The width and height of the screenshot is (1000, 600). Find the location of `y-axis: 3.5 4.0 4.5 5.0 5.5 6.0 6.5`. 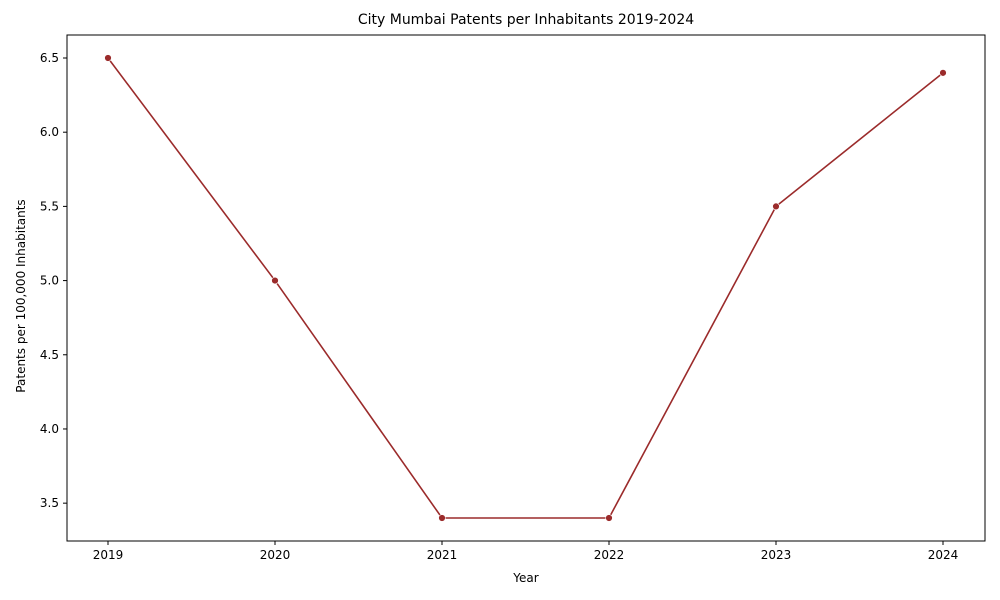

y-axis: 3.5 4.0 4.5 5.0 5.5 6.0 6.5 is located at coordinates (53, 280).